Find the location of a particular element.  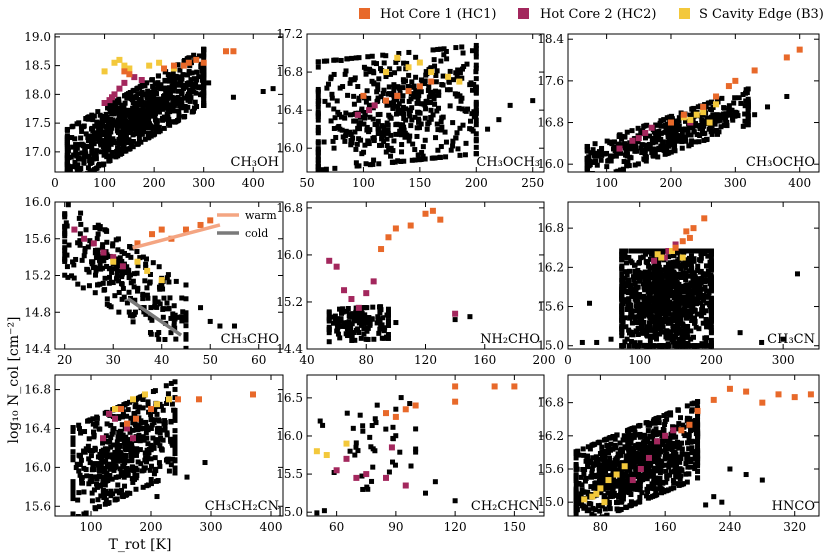

point-hc2 is located at coordinates (113, 257).